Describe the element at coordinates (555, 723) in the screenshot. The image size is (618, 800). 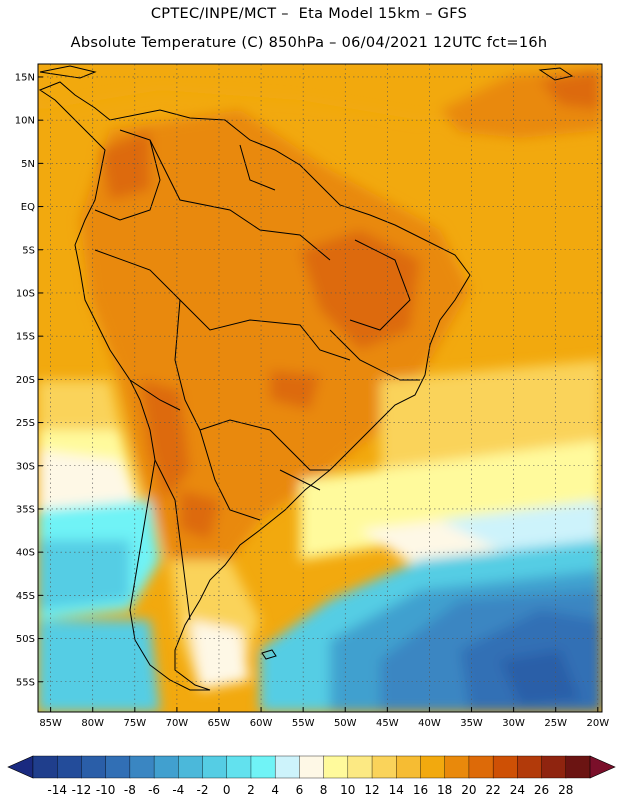
I see `lon-label: 25W` at that location.